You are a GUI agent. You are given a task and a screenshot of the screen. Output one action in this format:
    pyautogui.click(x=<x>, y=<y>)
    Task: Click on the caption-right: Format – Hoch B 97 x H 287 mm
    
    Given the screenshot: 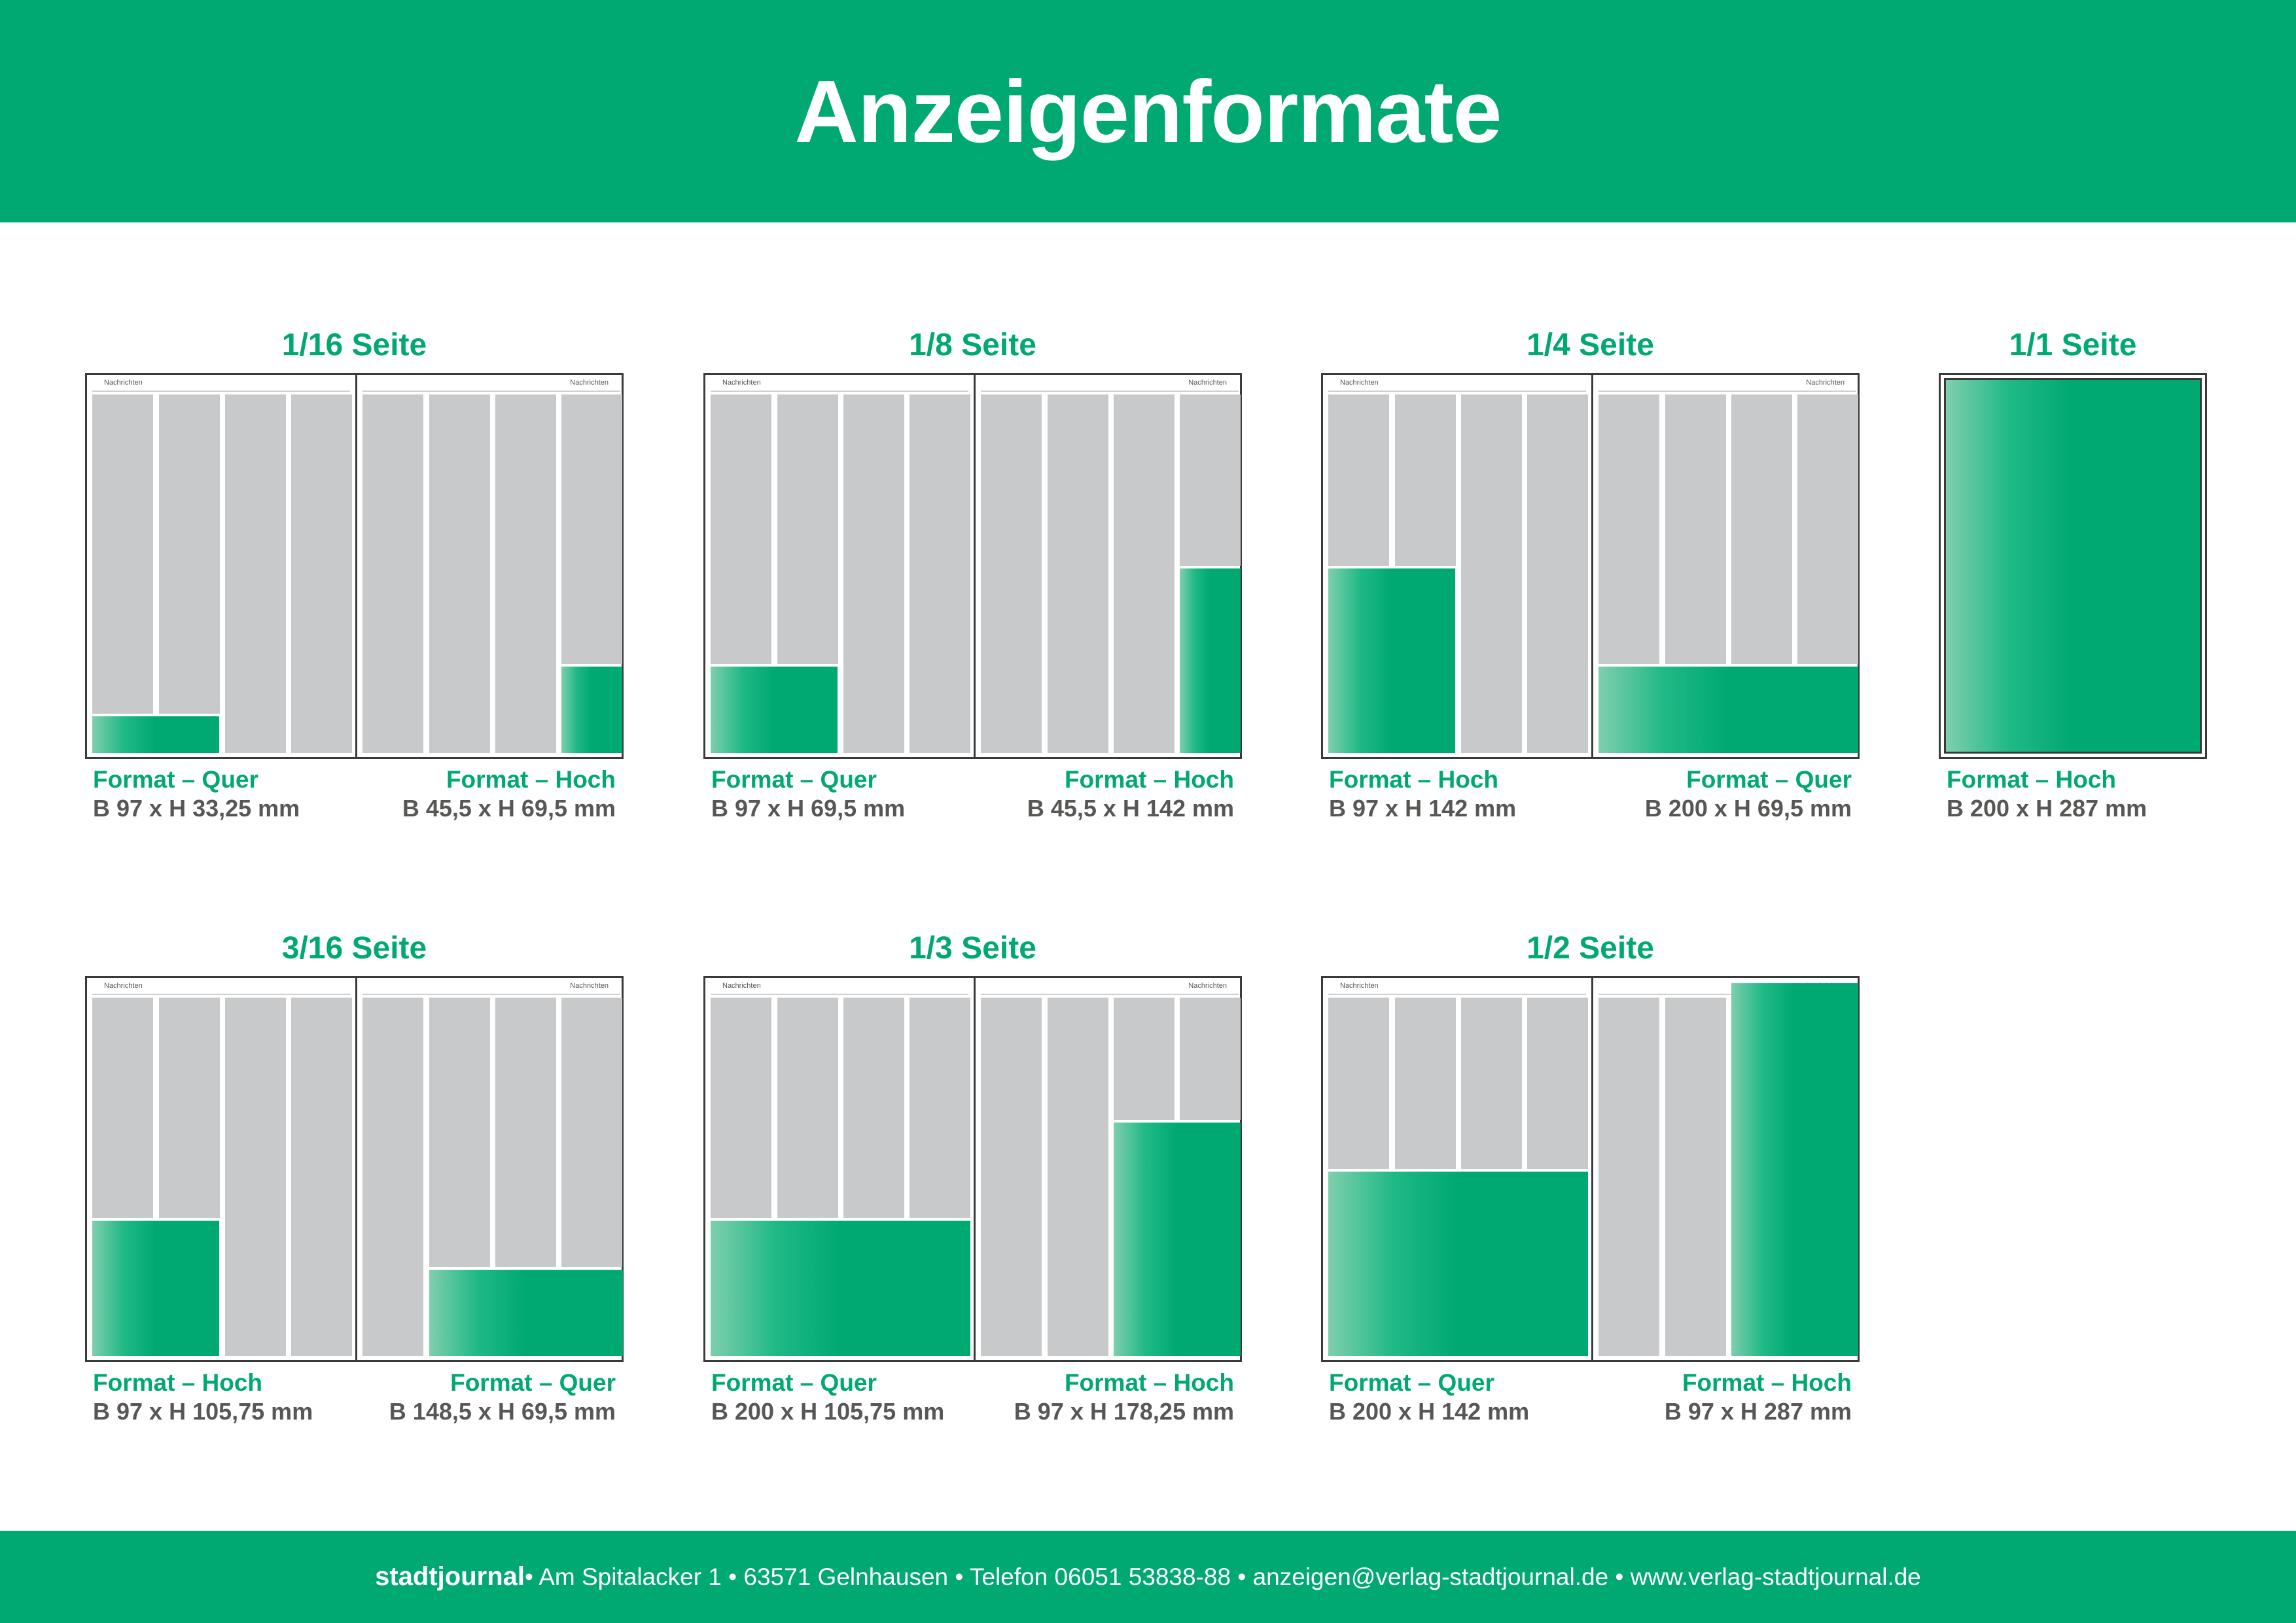 What is the action you would take?
    pyautogui.click(x=1725, y=1398)
    